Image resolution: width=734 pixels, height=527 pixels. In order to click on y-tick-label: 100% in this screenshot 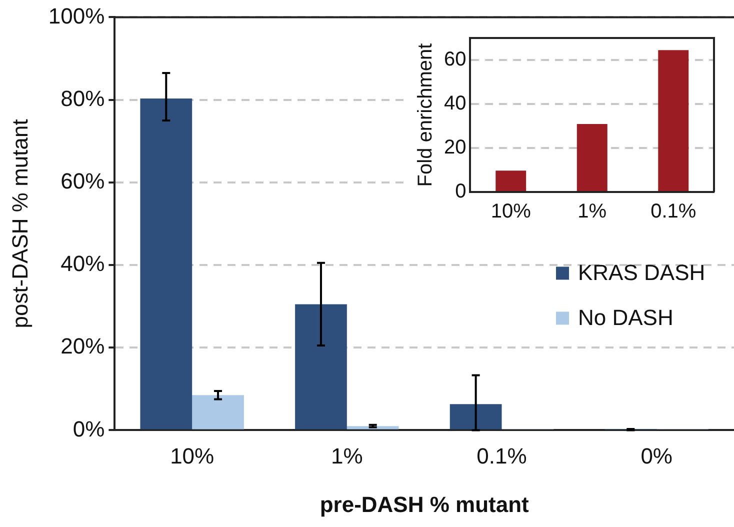, I will do `click(76, 15)`.